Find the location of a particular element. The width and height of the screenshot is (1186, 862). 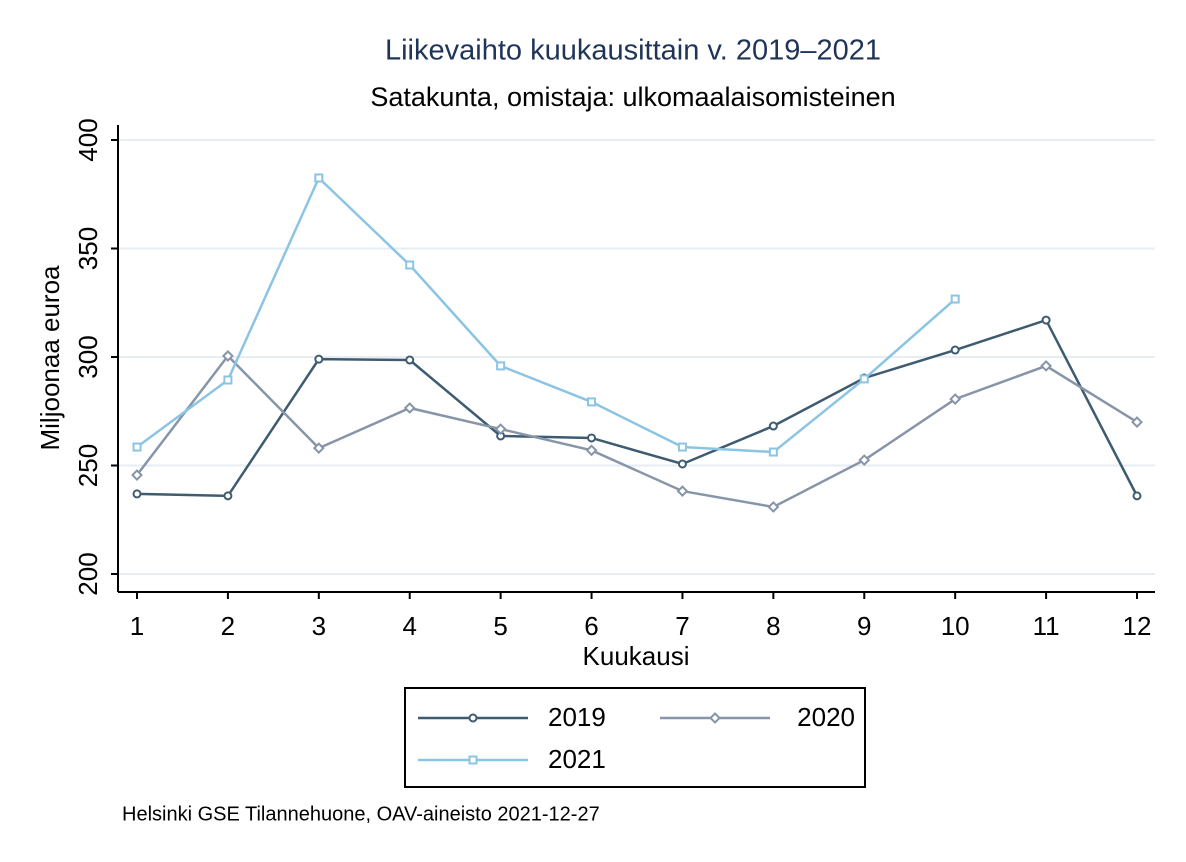

x-tick-label: 4 is located at coordinates (409, 626).